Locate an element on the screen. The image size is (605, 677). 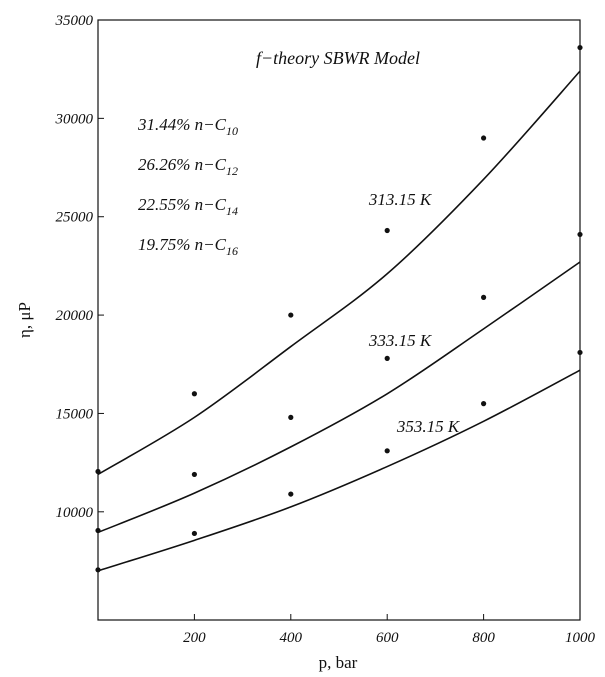
composition-subscript: 16 is located at coordinates (232, 251).